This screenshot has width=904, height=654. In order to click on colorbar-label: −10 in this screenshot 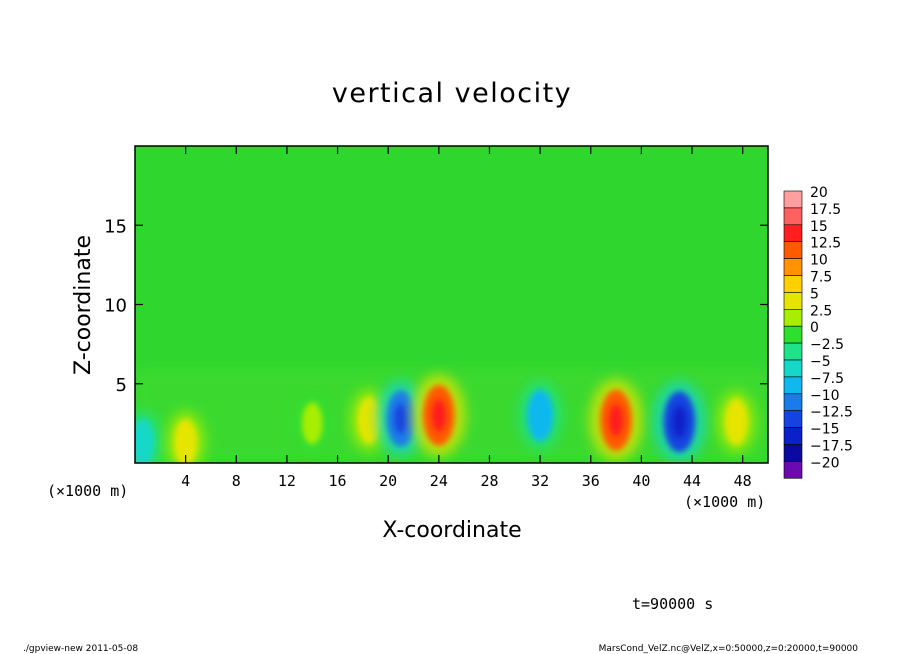, I will do `click(825, 396)`.